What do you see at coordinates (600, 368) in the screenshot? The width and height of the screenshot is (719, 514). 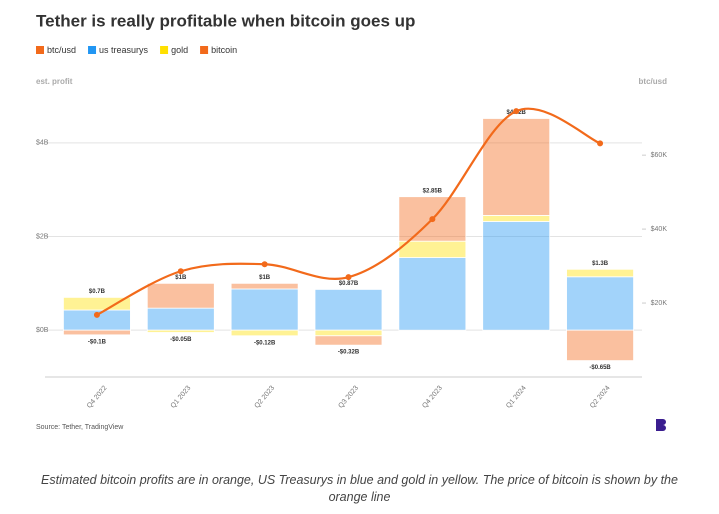 I see `value-label: -$0.65B` at bounding box center [600, 368].